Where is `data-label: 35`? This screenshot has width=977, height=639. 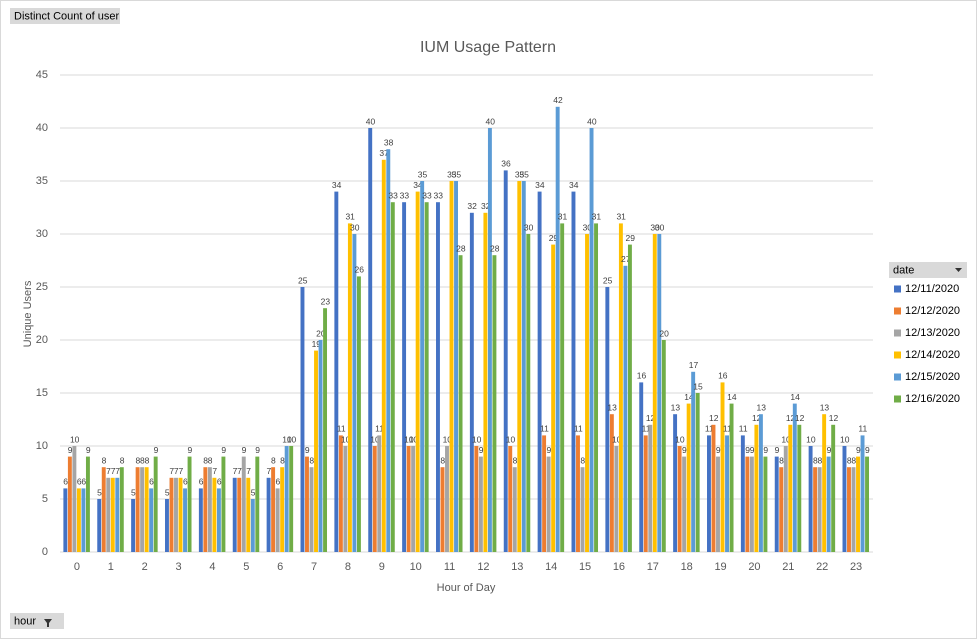 data-label: 35 is located at coordinates (457, 174).